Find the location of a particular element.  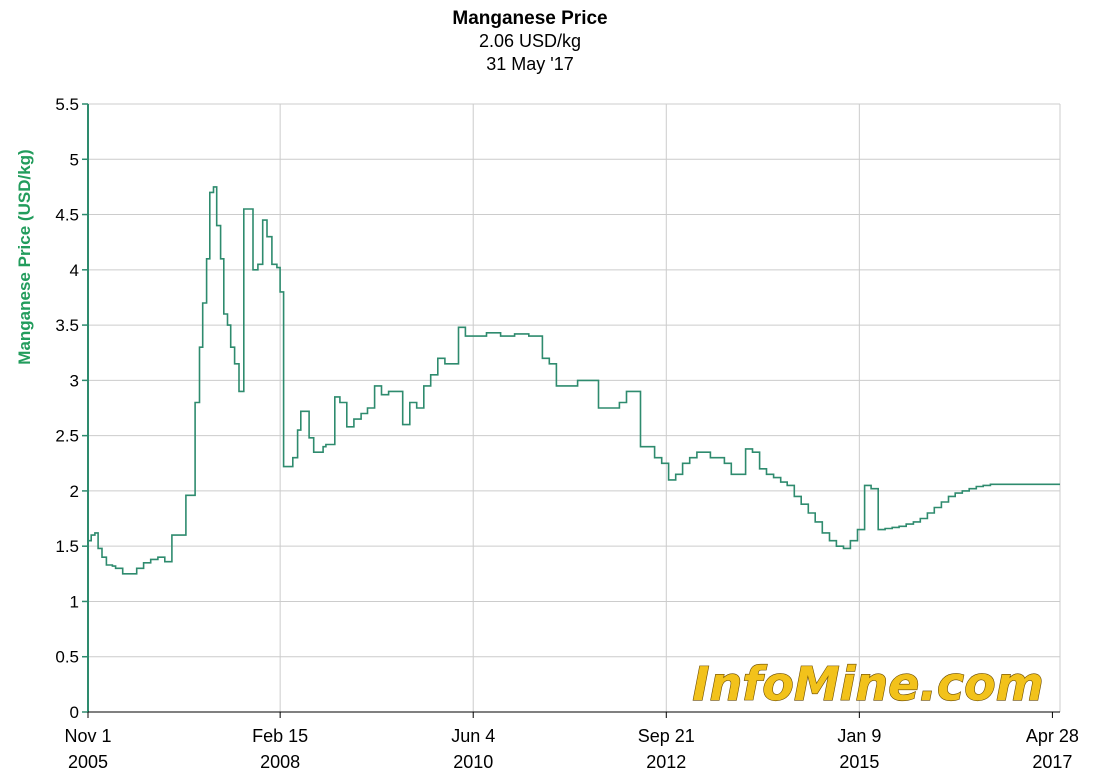

x-tick-label: Nov 1 is located at coordinates (87, 736).